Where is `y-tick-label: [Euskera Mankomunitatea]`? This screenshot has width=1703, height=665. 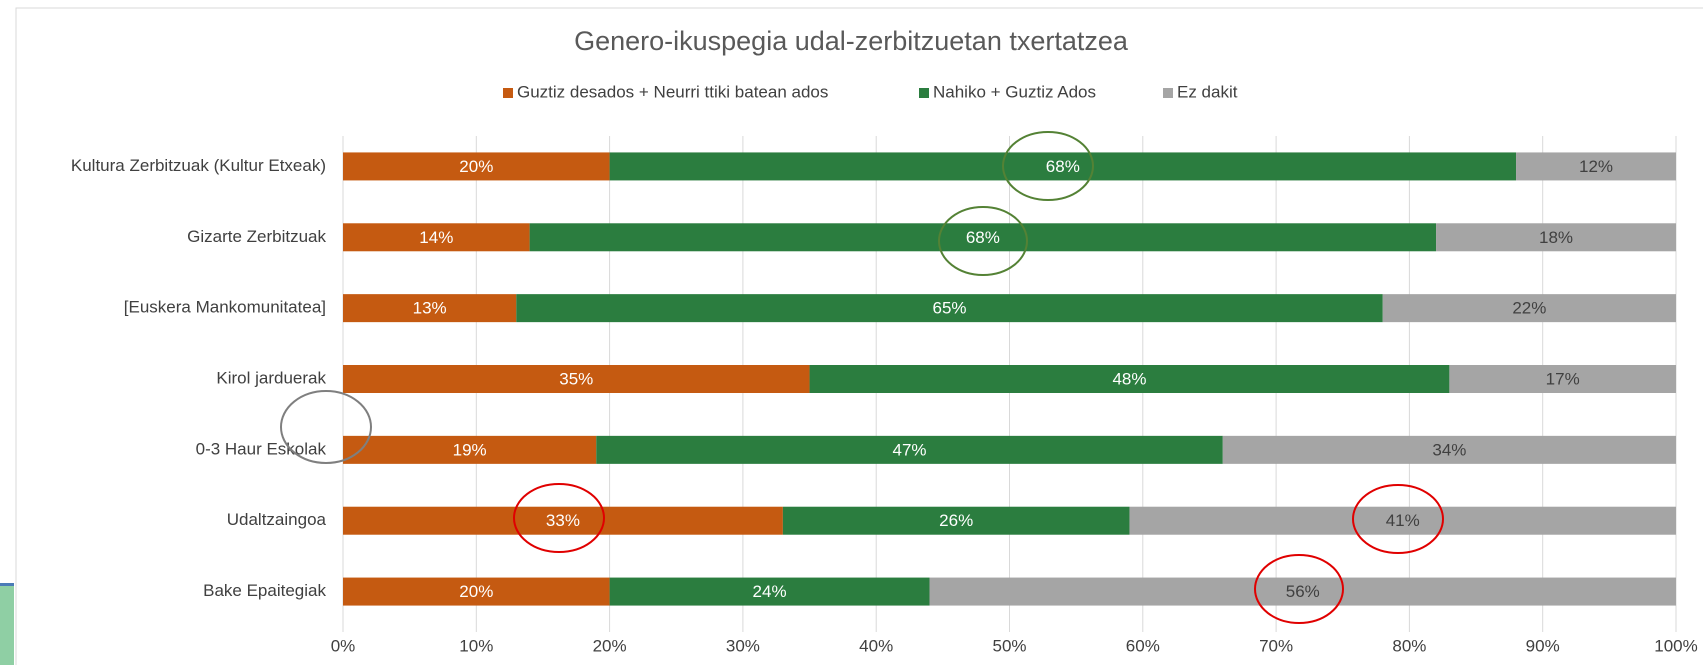
y-tick-label: [Euskera Mankomunitatea] is located at coordinates (225, 307).